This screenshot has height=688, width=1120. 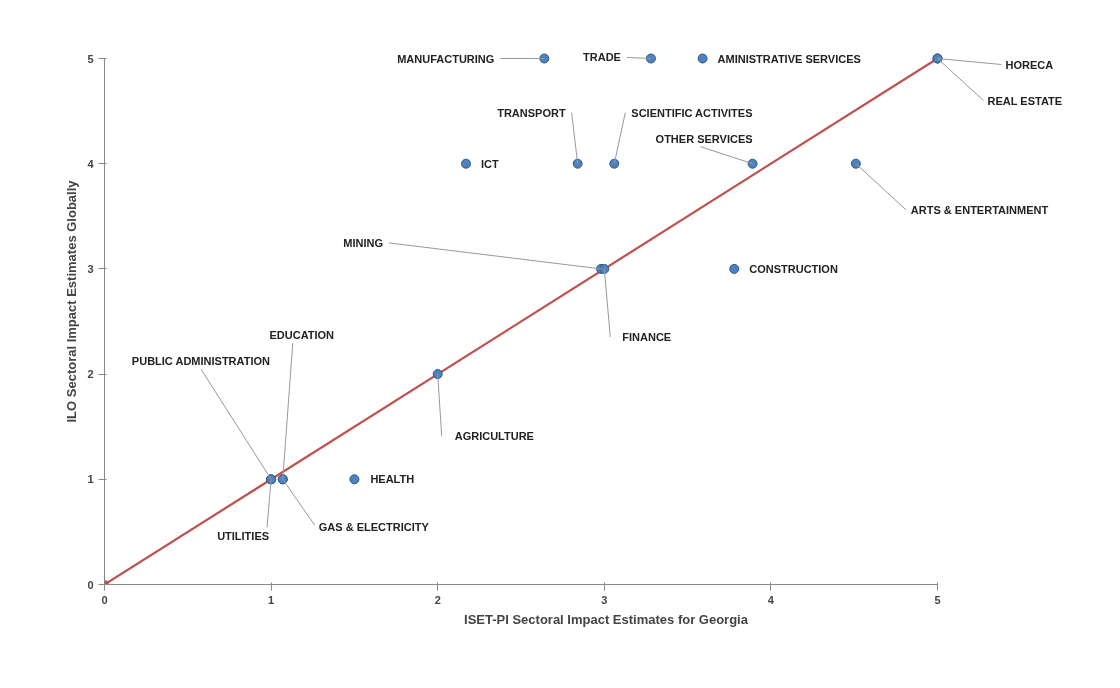 I want to click on x-tick-label: 2, so click(x=437, y=599).